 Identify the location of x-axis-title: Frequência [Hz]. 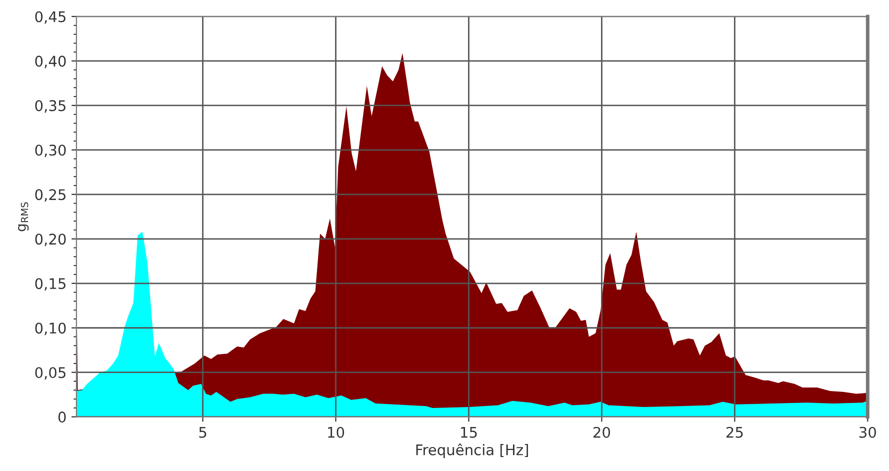
(472, 450).